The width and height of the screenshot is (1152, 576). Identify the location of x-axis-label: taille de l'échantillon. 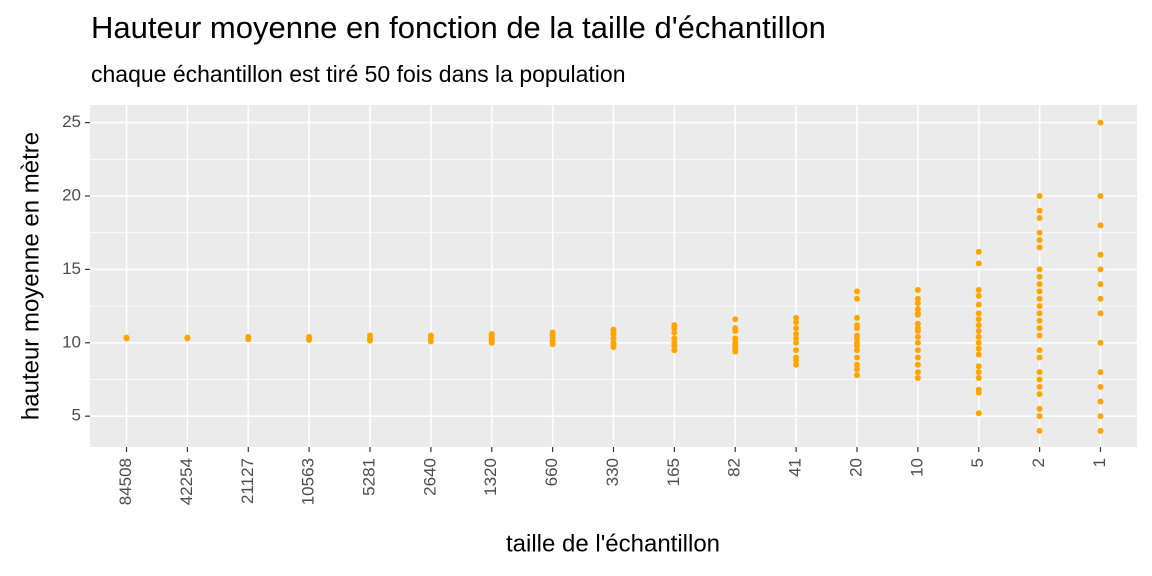
(613, 543).